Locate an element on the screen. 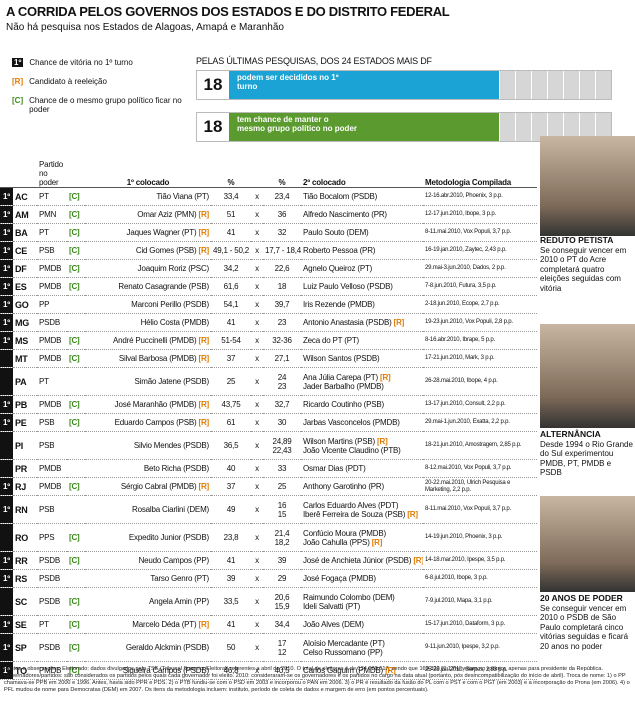 This screenshot has height=719, width=635. state: SP is located at coordinates (25, 647).